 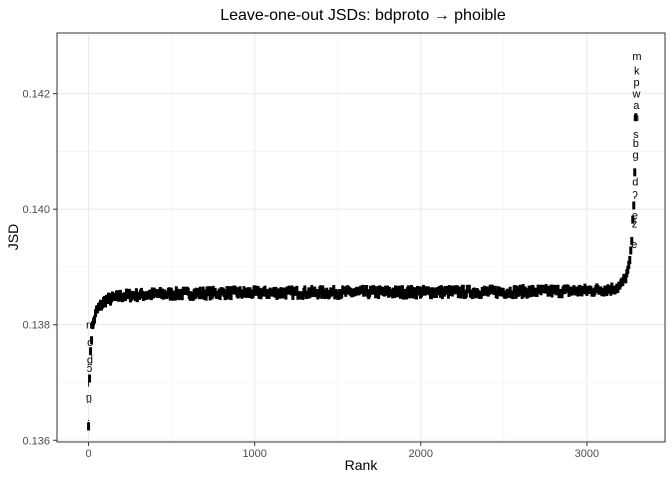 What do you see at coordinates (342, 451) in the screenshot?
I see `x-axis: 0 1000 2000 3000` at bounding box center [342, 451].